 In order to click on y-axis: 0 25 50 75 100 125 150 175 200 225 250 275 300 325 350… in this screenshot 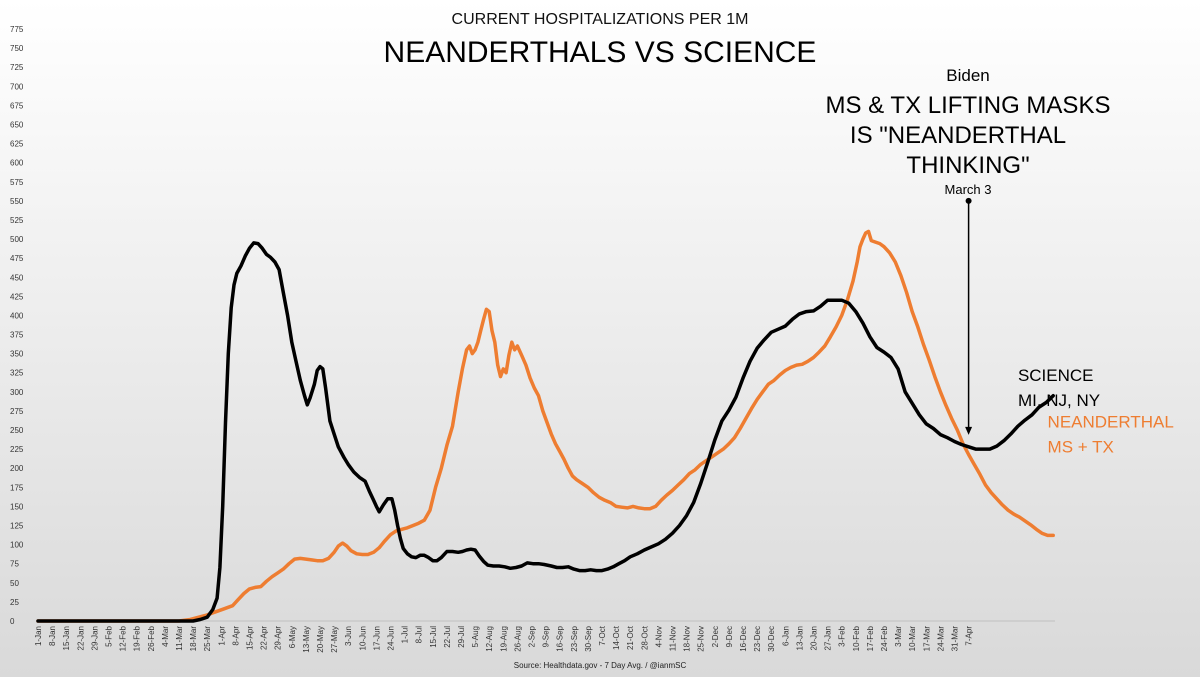, I will do `click(17, 325)`.